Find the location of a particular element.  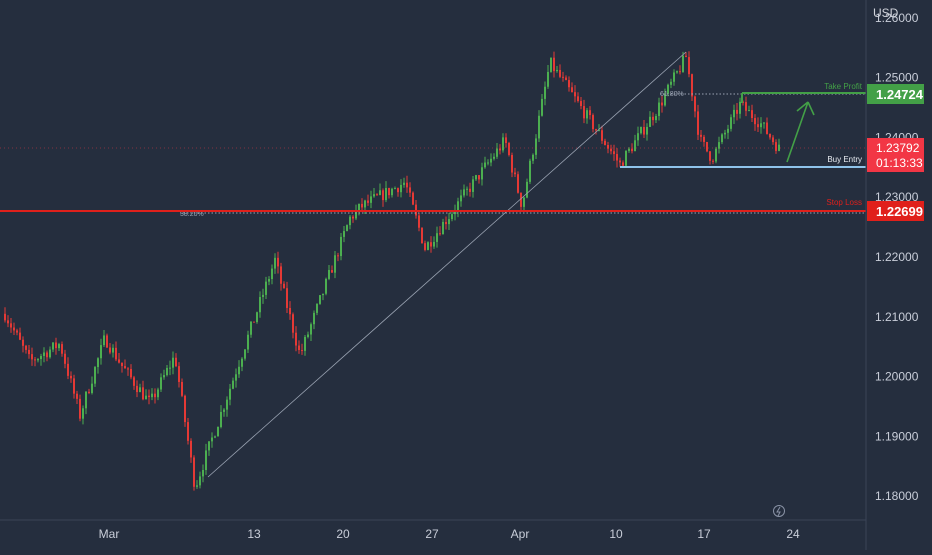

time-tick-label: 17 is located at coordinates (704, 534).